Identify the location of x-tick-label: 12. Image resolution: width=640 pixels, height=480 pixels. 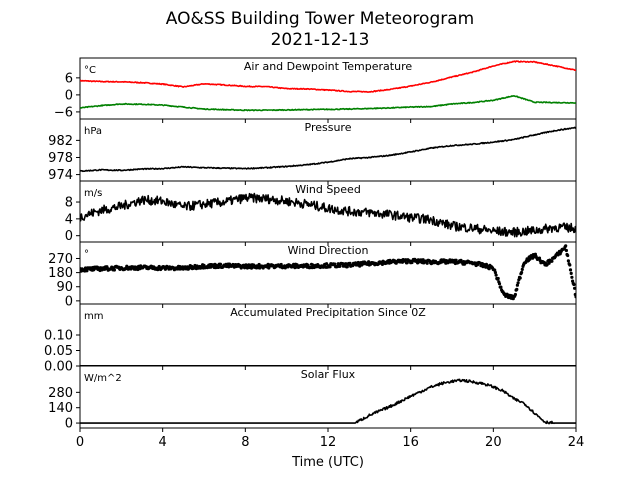
(328, 442).